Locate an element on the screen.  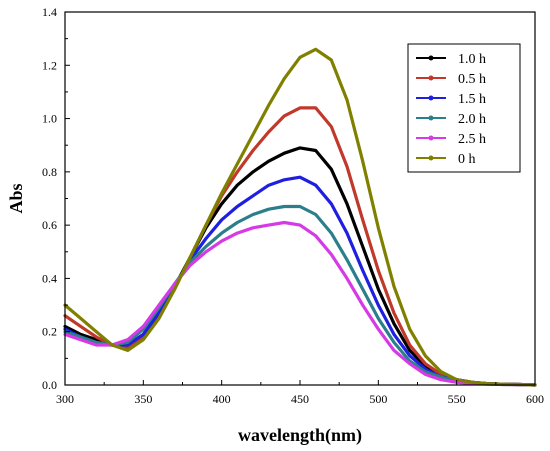
x-tick-label: 500 is located at coordinates (378, 399).